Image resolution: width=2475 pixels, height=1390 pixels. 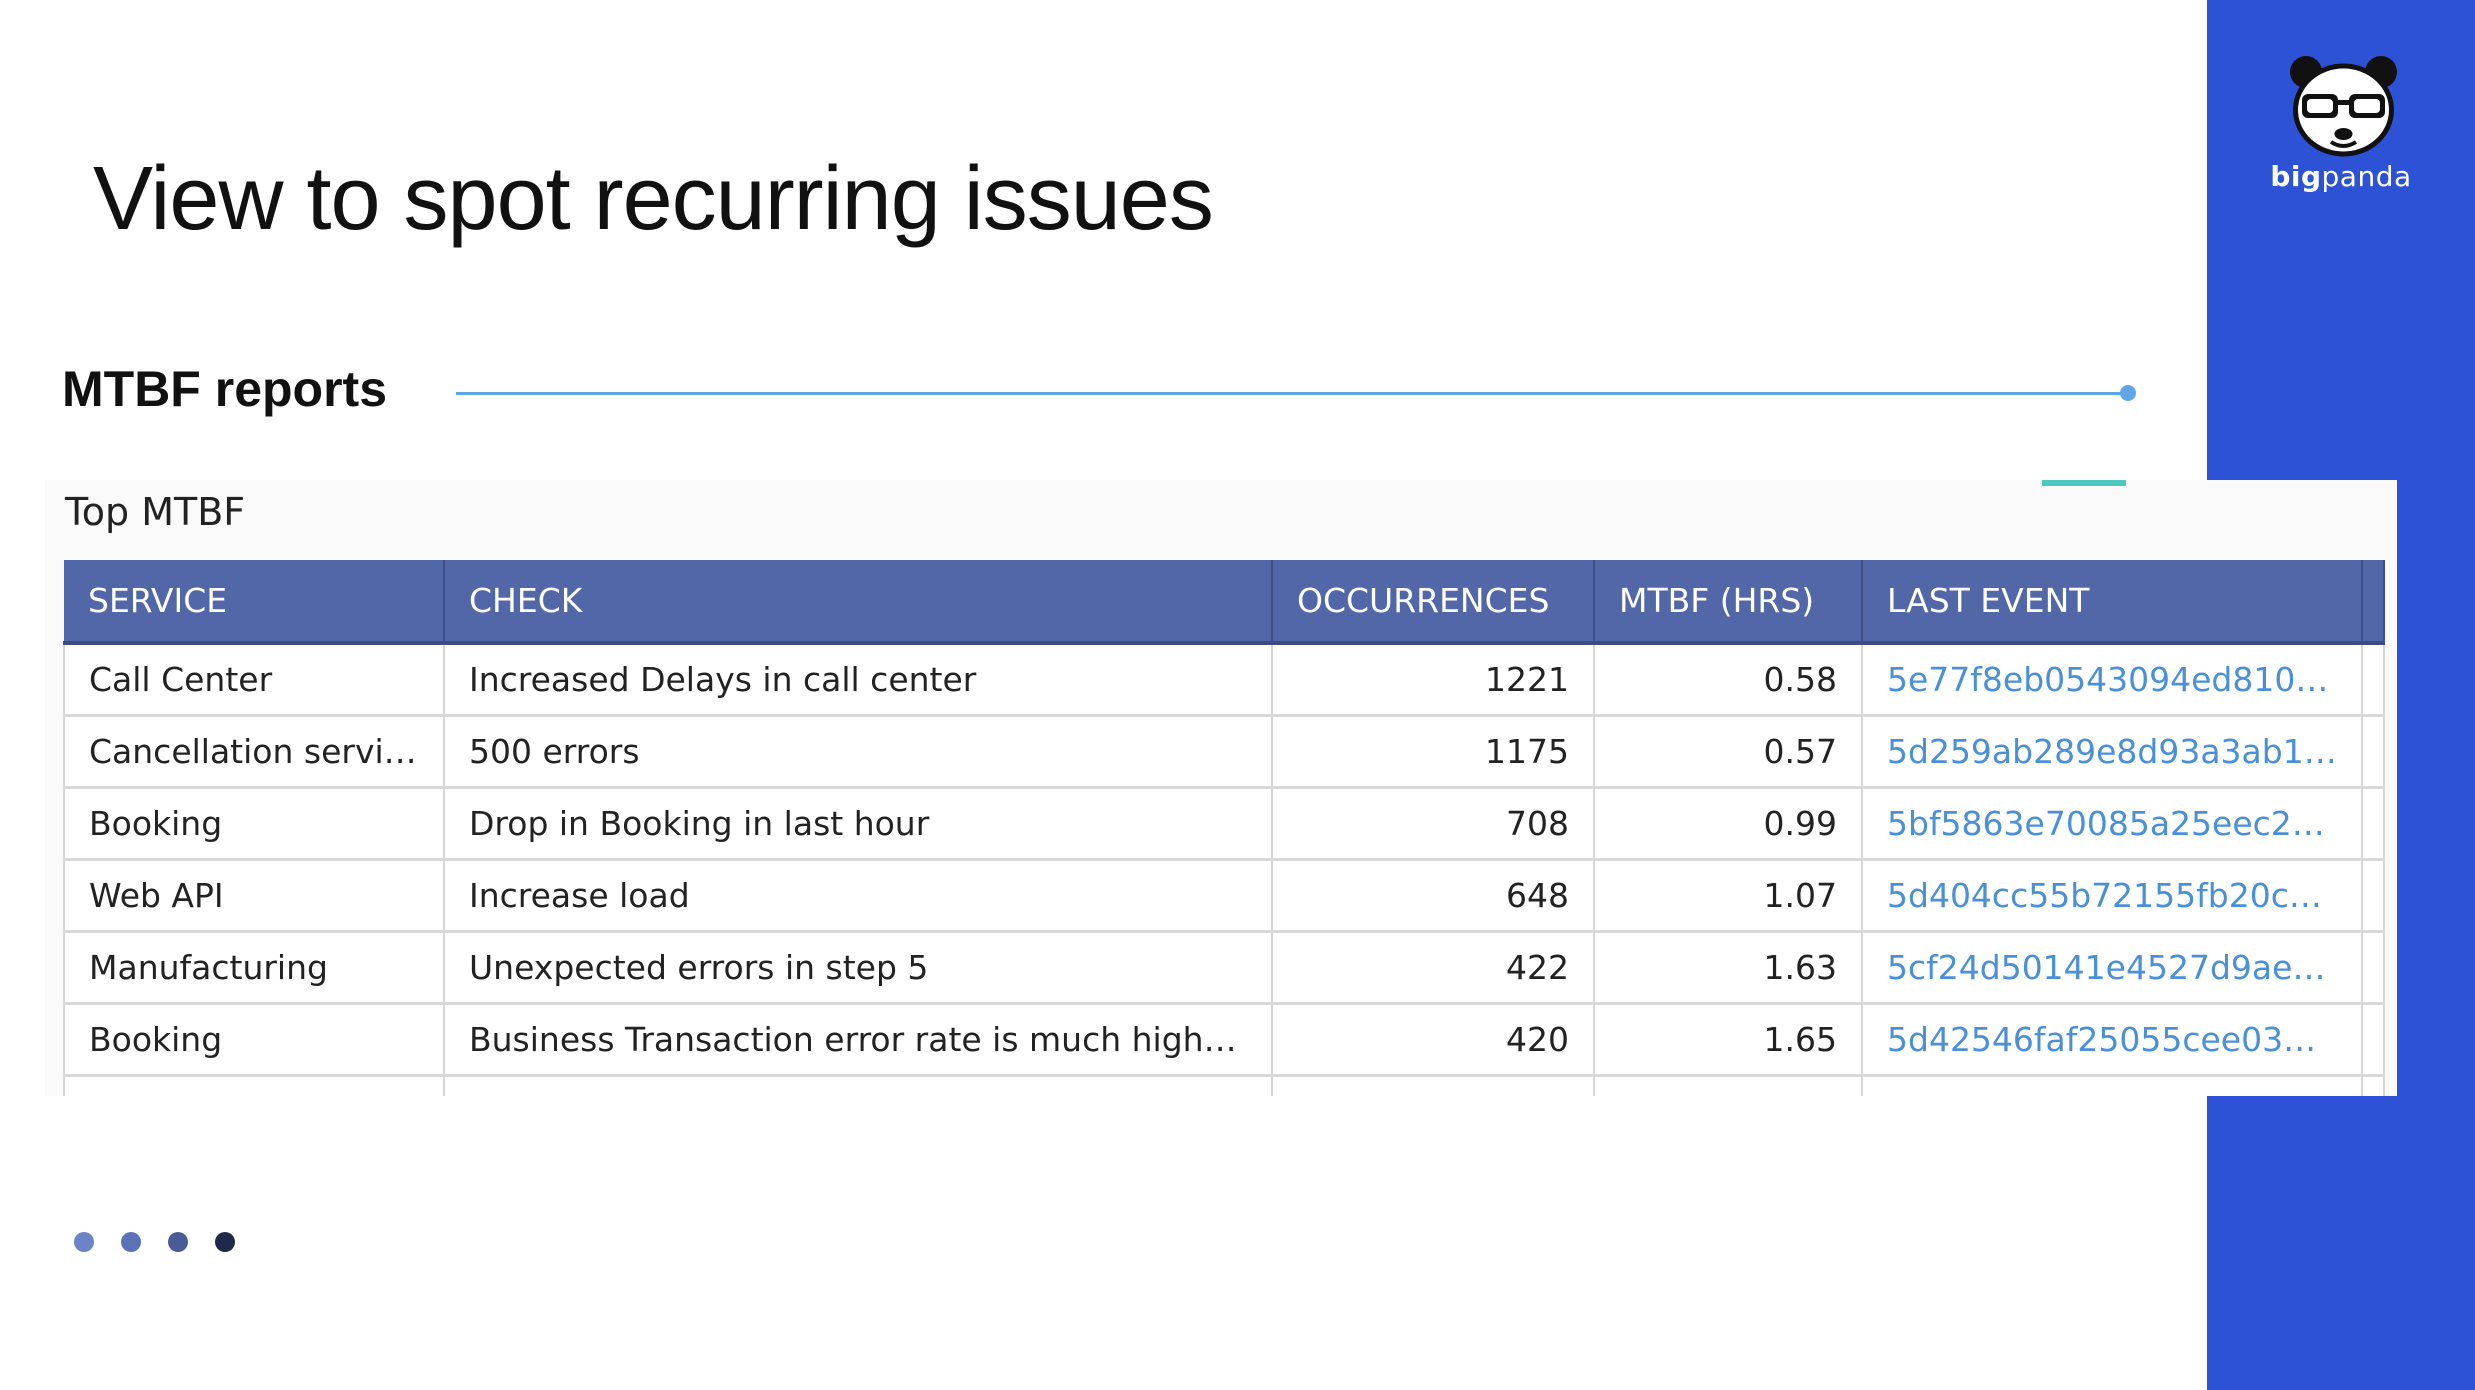 What do you see at coordinates (2112, 968) in the screenshot?
I see `cell-last-event-link: 5cf24d50141e4527d9aee7ae` at bounding box center [2112, 968].